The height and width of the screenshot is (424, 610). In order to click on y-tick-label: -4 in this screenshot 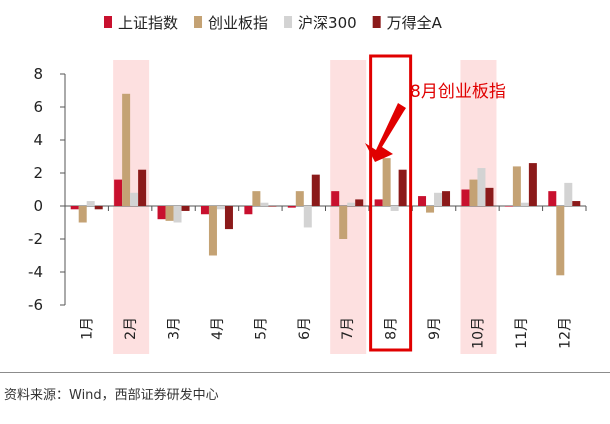, I will do `click(35, 272)`.